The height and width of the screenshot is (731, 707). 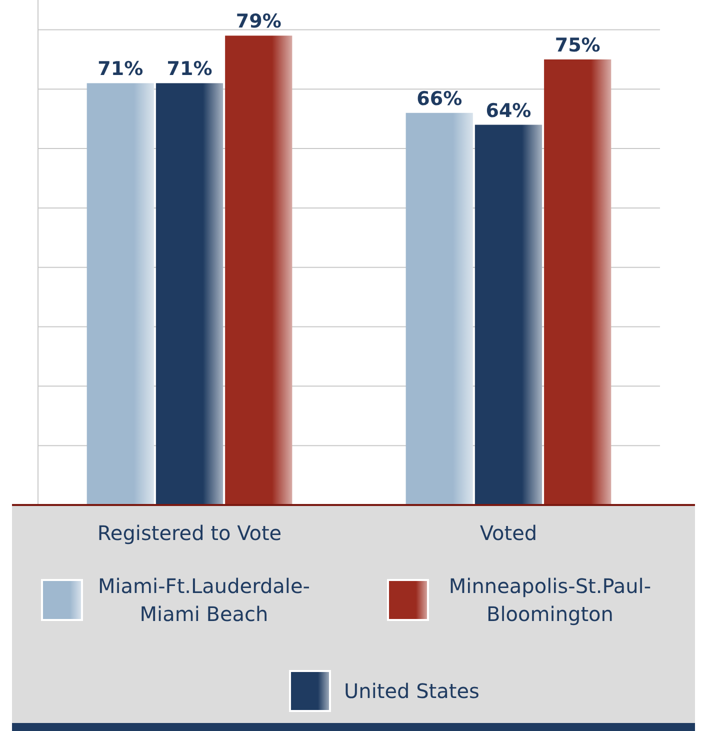 What do you see at coordinates (412, 691) in the screenshot?
I see `legend-label: United States` at bounding box center [412, 691].